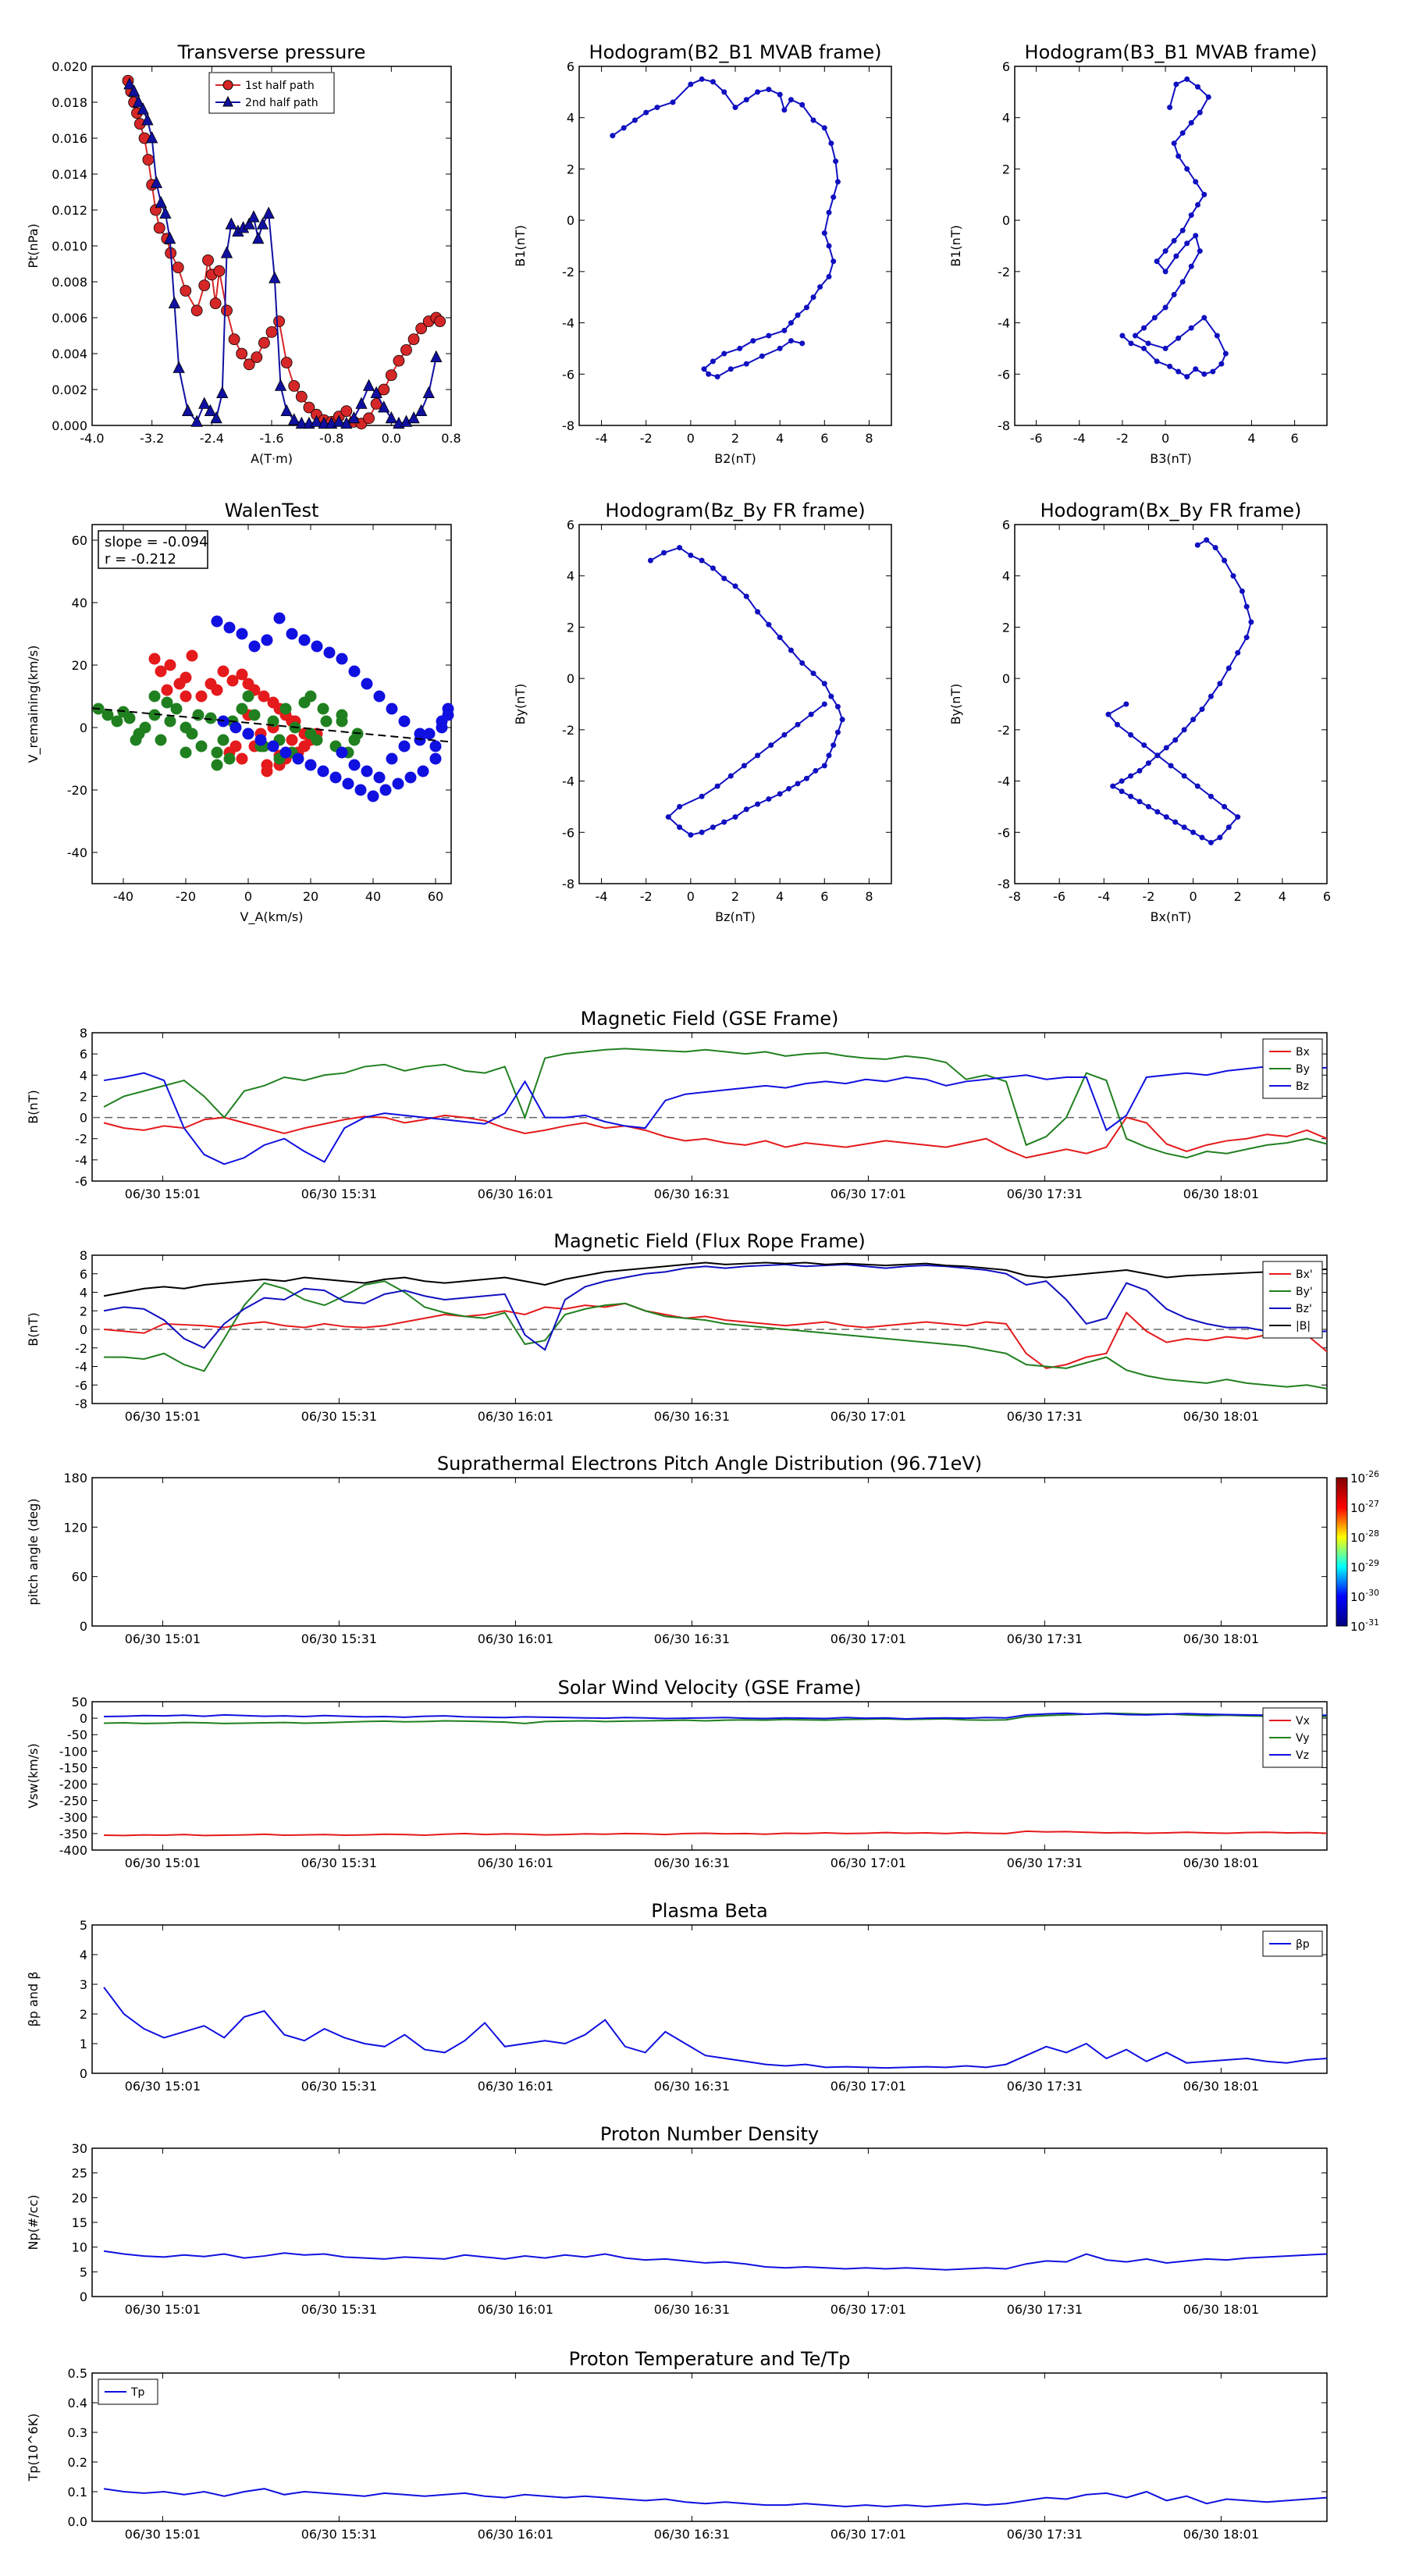 The image size is (1405, 2576). I want to click on y-tick-label: 180, so click(75, 1478).